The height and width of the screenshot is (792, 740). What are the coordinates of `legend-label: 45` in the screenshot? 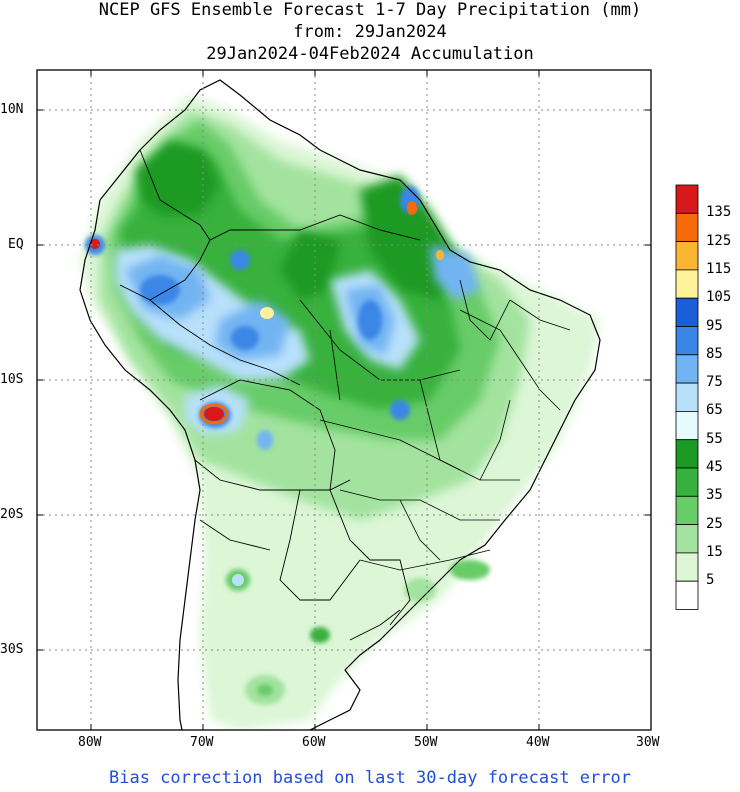 It's located at (714, 467).